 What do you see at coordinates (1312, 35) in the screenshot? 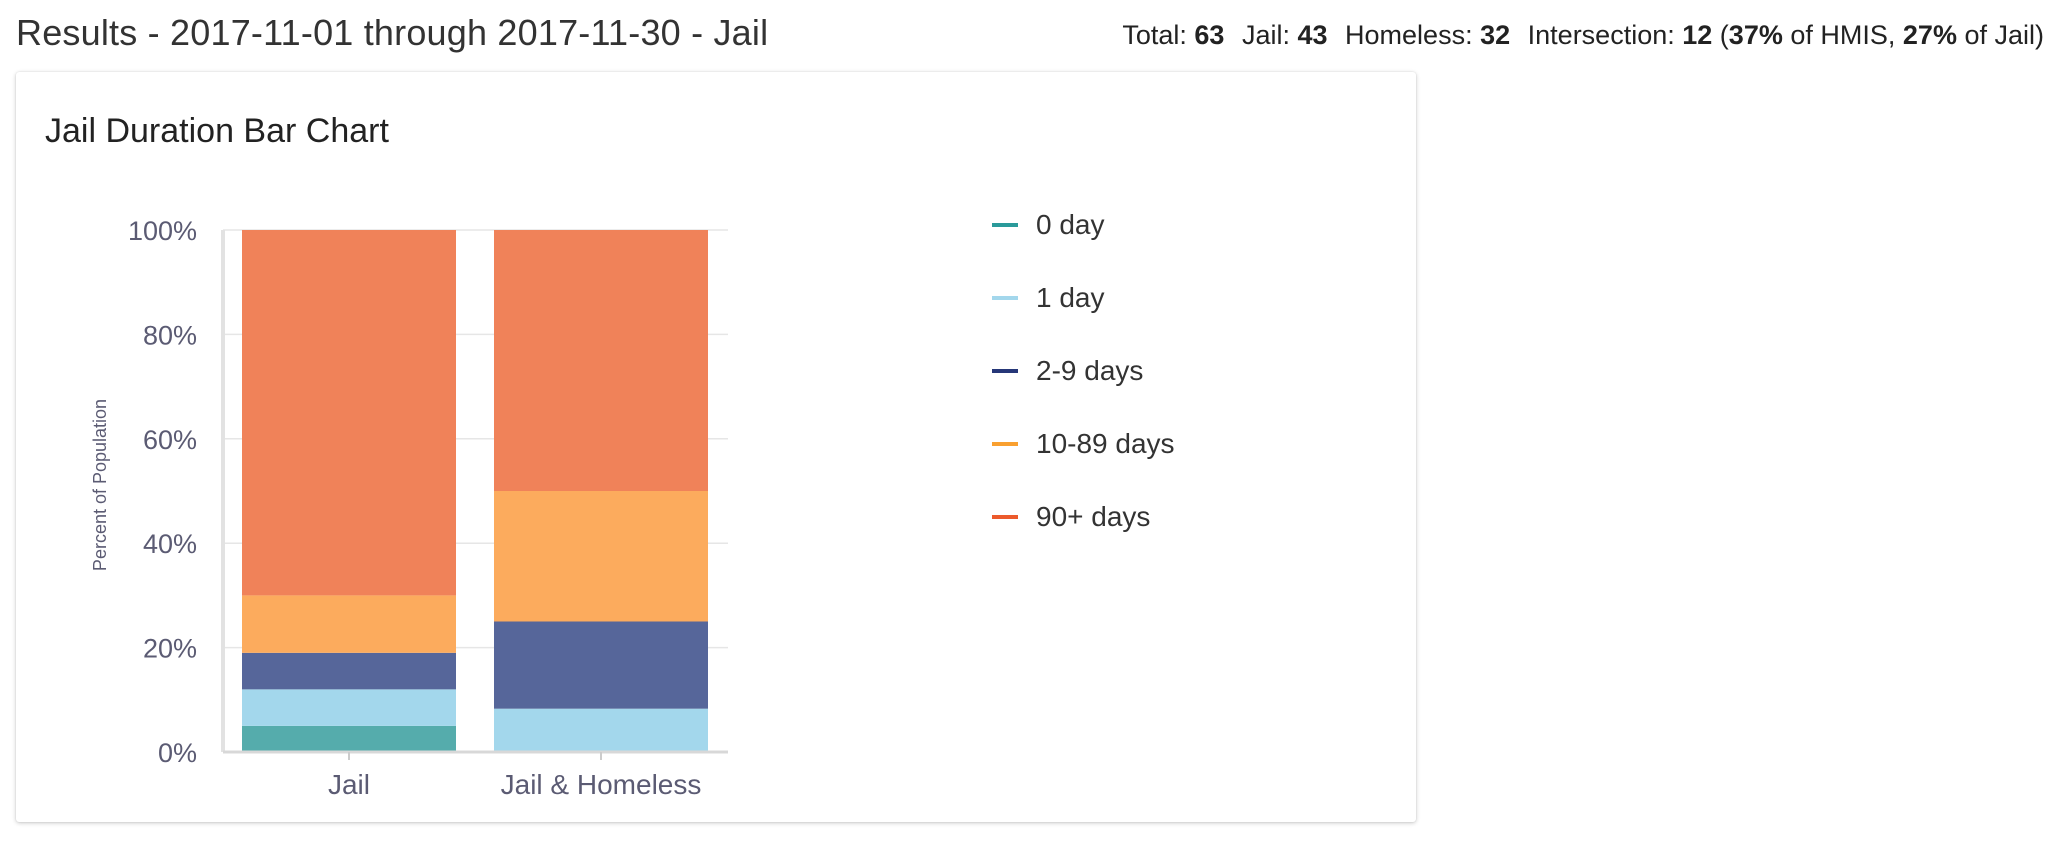
I see `jail-value: 43` at bounding box center [1312, 35].